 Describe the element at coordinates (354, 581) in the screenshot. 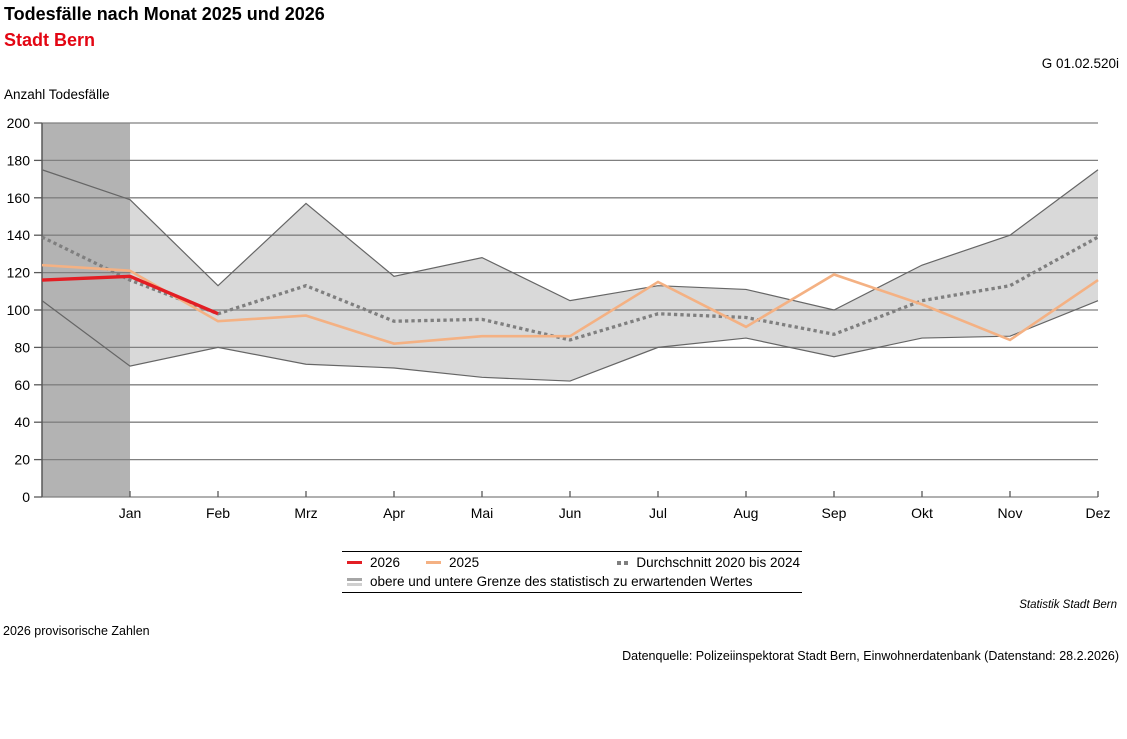

I see `band-key-icon` at that location.